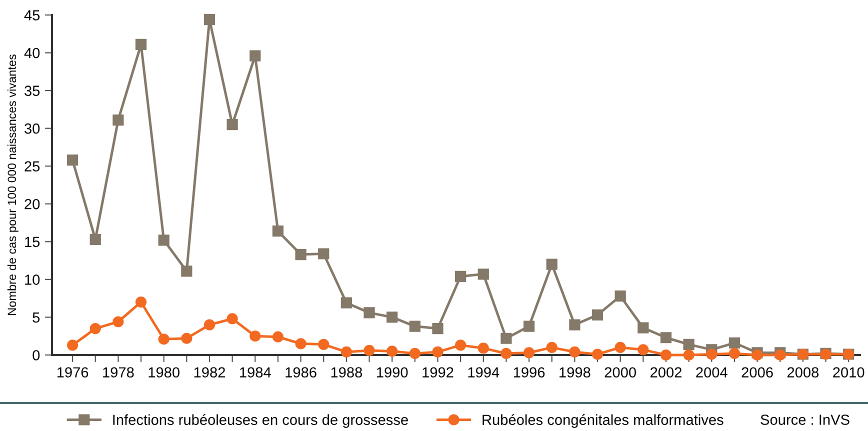 The height and width of the screenshot is (431, 868). I want to click on x-tick-label: 1994, so click(484, 372).